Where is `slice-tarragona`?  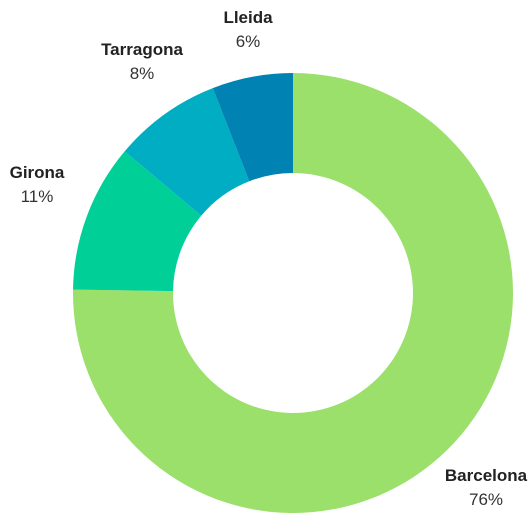 slice-tarragona is located at coordinates (187, 152).